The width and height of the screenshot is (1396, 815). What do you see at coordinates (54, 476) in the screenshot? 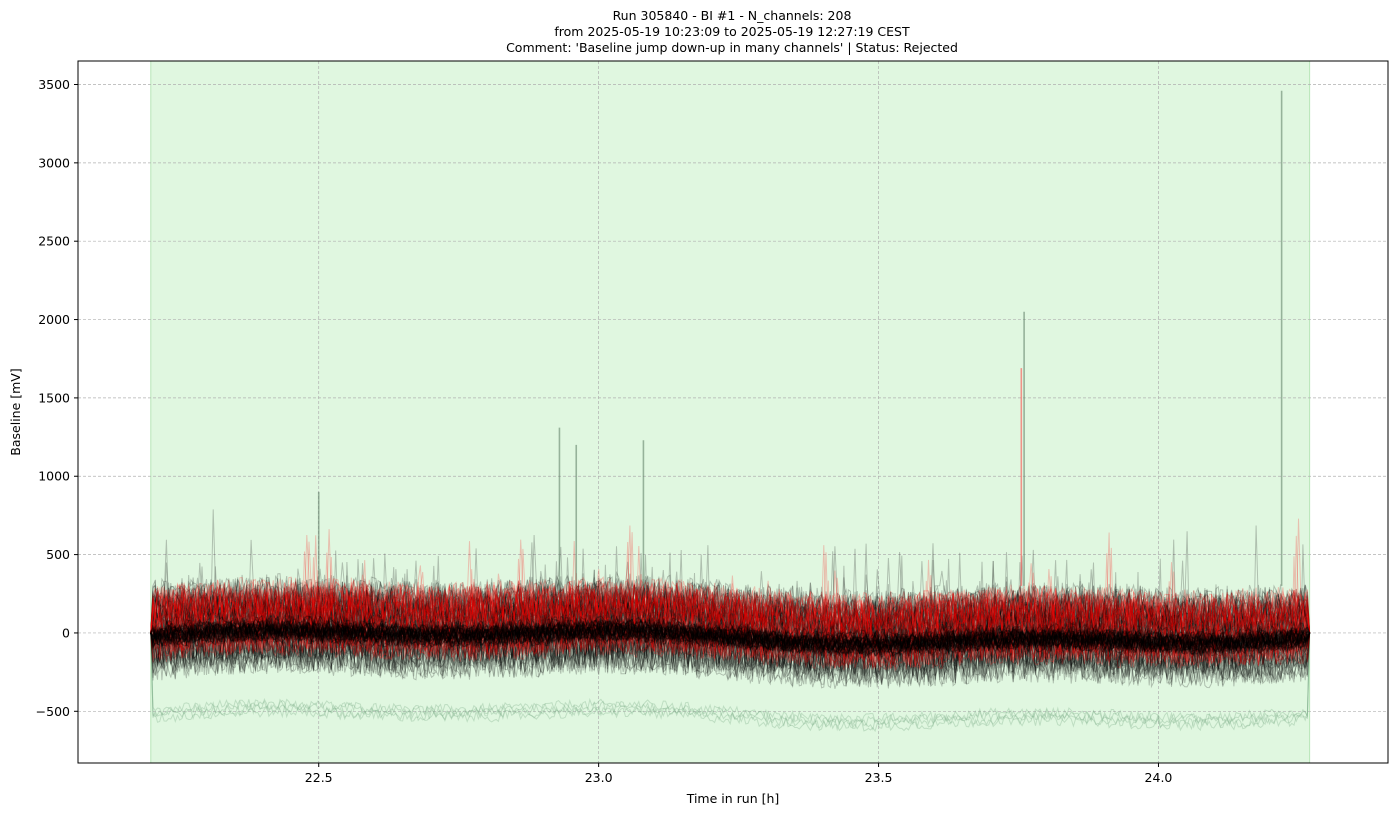
I see `y-tick-label: 1000` at bounding box center [54, 476].